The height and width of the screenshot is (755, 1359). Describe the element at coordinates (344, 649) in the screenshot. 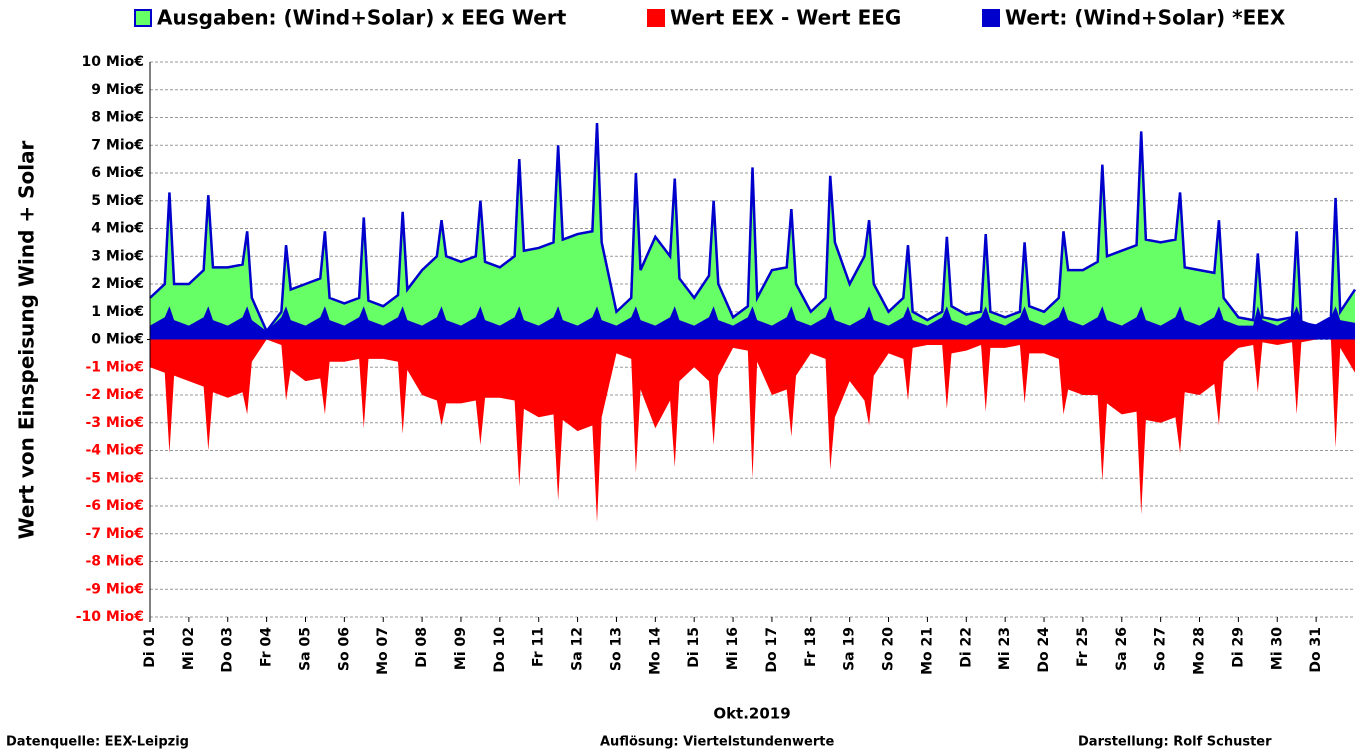

I see `x-tick-label: So 06` at that location.